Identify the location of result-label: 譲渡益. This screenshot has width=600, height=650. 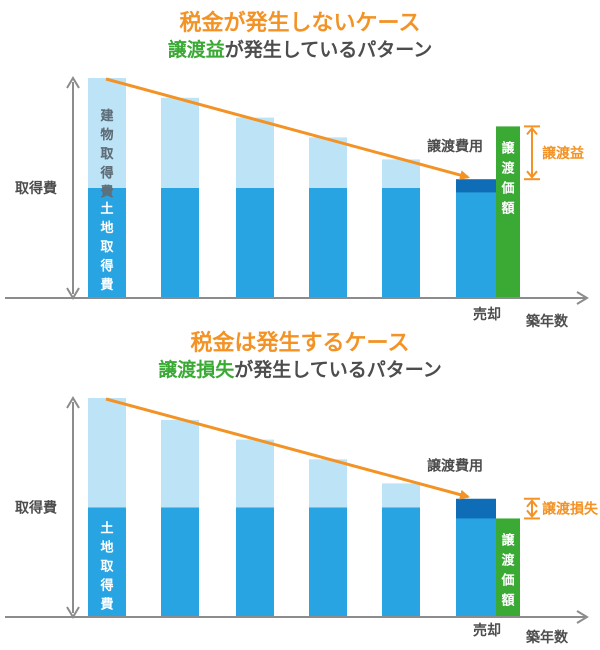
(563, 153).